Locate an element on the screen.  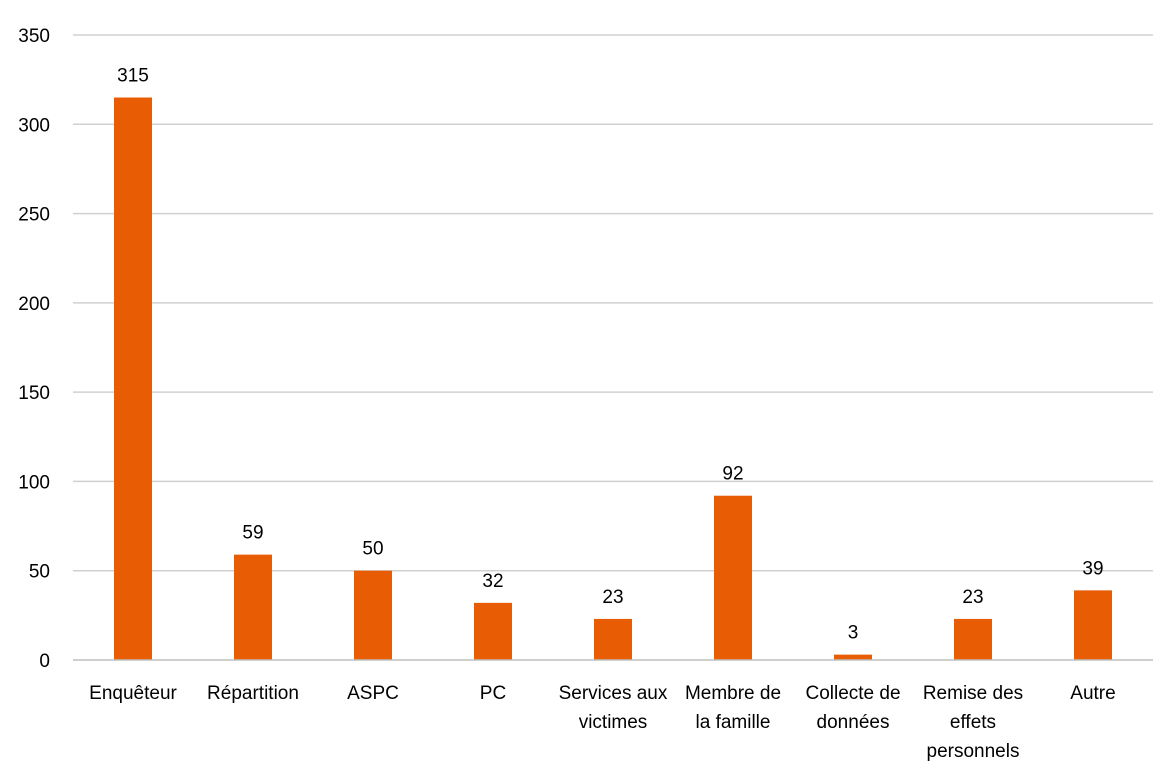
data-label: 92 is located at coordinates (732, 474).